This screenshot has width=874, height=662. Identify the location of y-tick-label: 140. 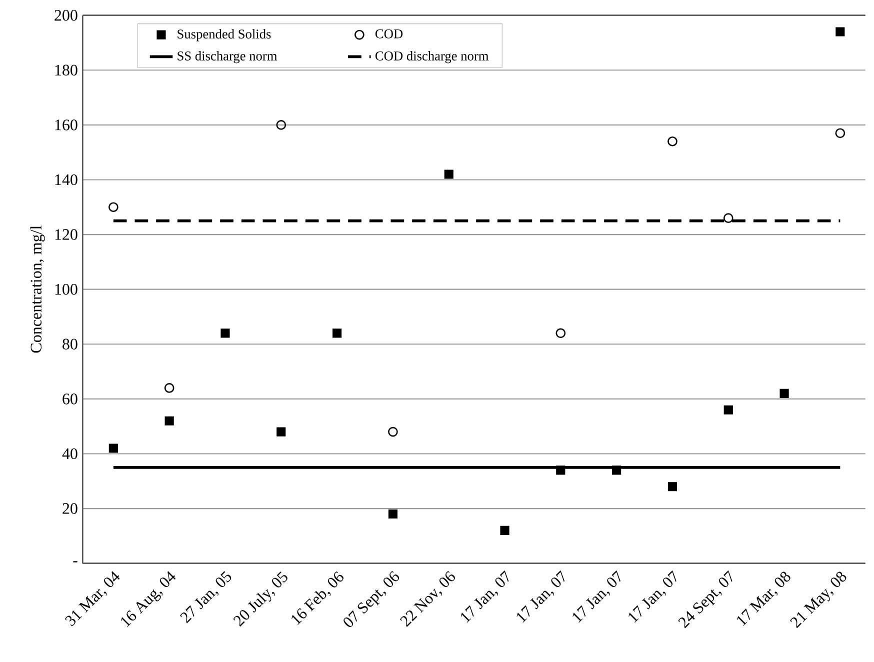
(66, 180).